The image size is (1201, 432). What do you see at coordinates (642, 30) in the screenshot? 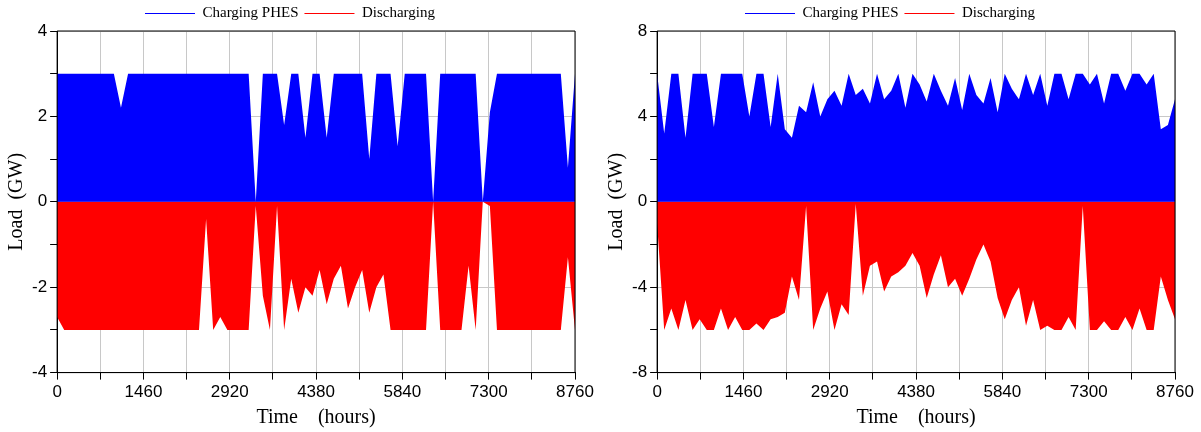
I see `y-tick-label: 8` at bounding box center [642, 30].